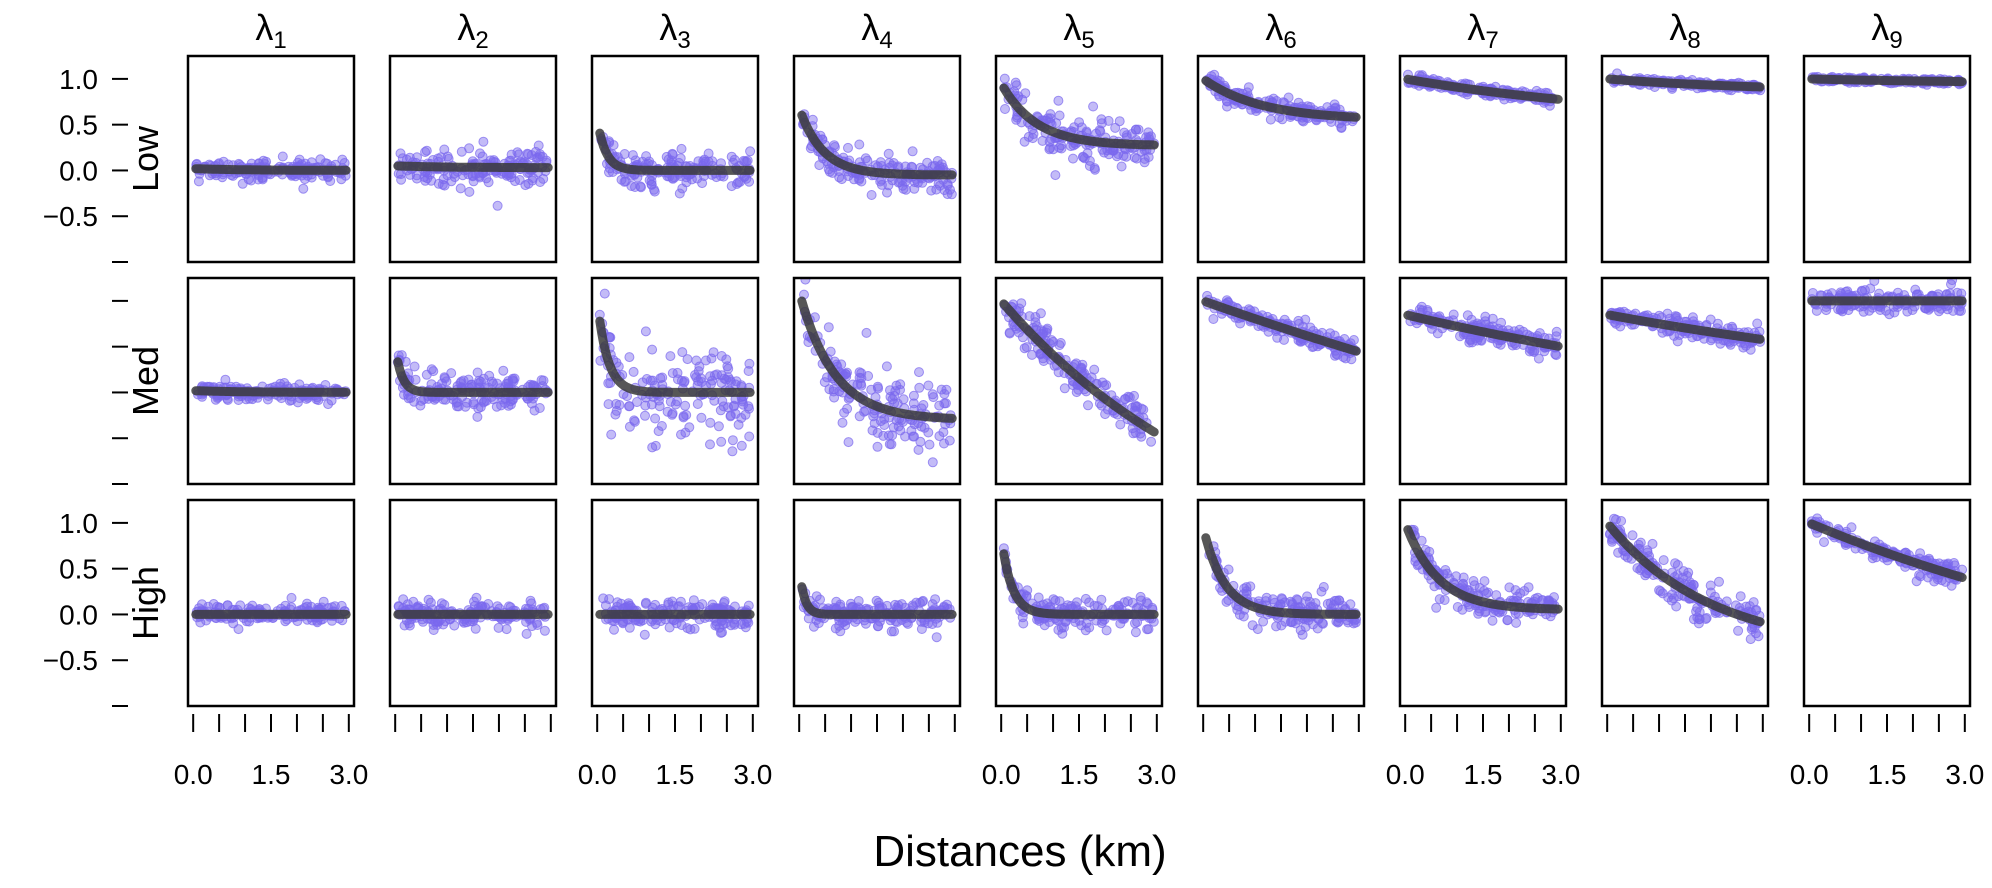  I want to click on x-tick-label: 3.0, so click(1560, 774).